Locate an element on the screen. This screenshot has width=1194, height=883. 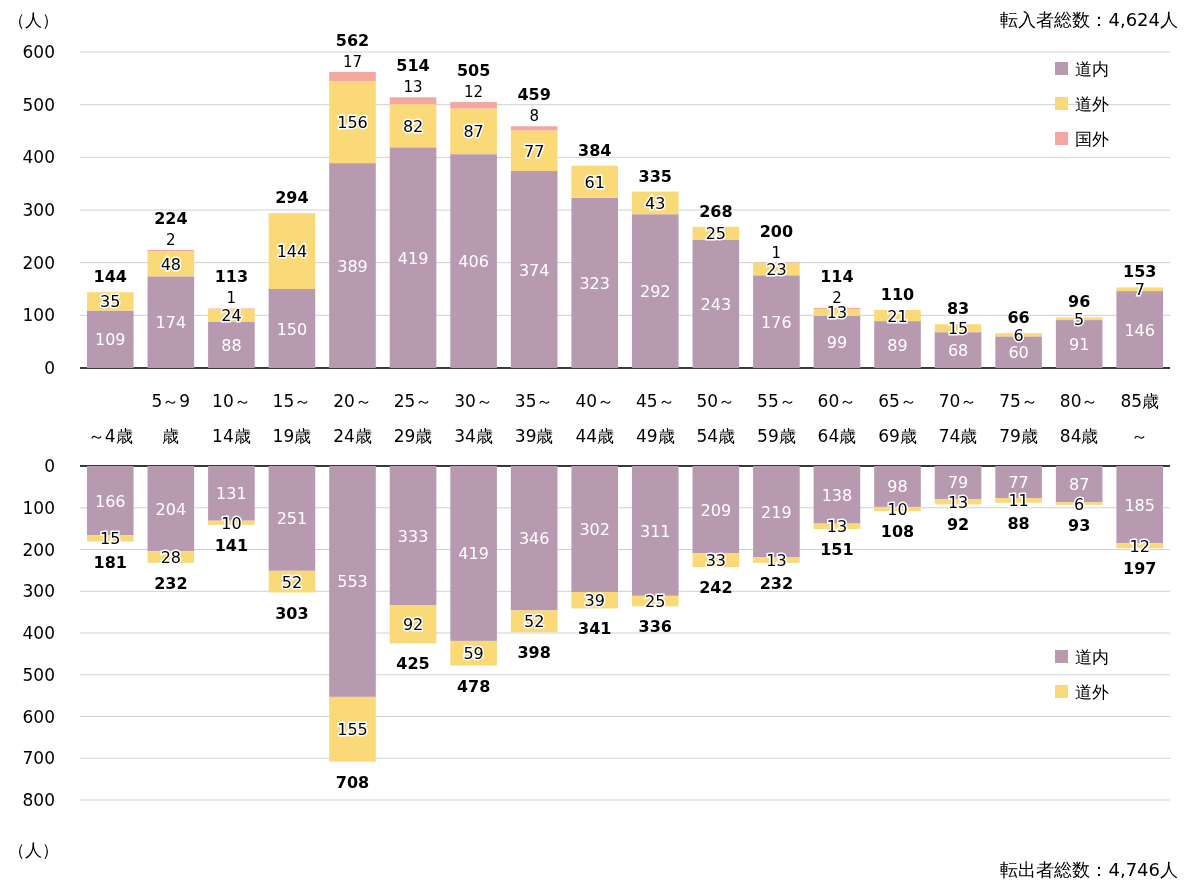
data-label: 8 is located at coordinates (534, 116).